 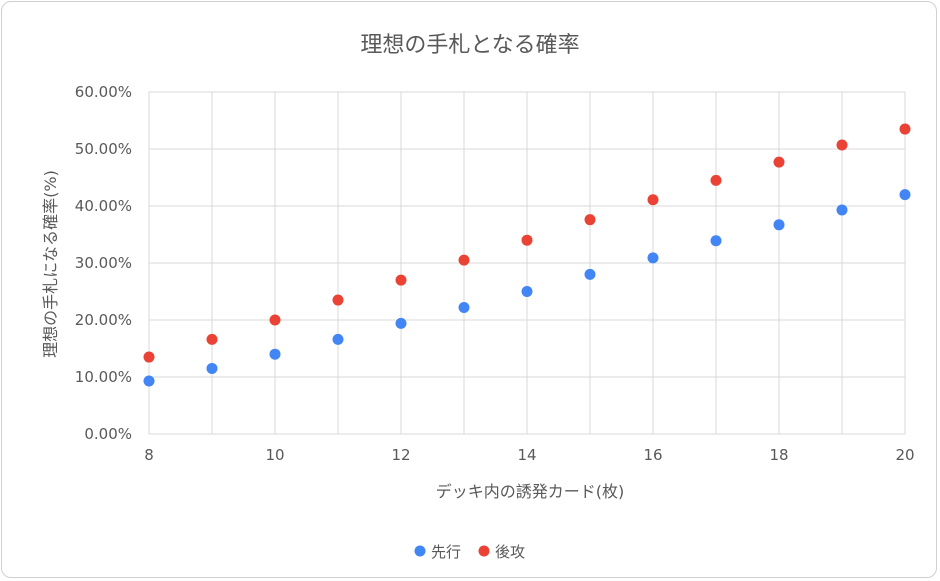 What do you see at coordinates (50, 264) in the screenshot?
I see `y-axis-label: 理想の手札になる確率(%)` at bounding box center [50, 264].